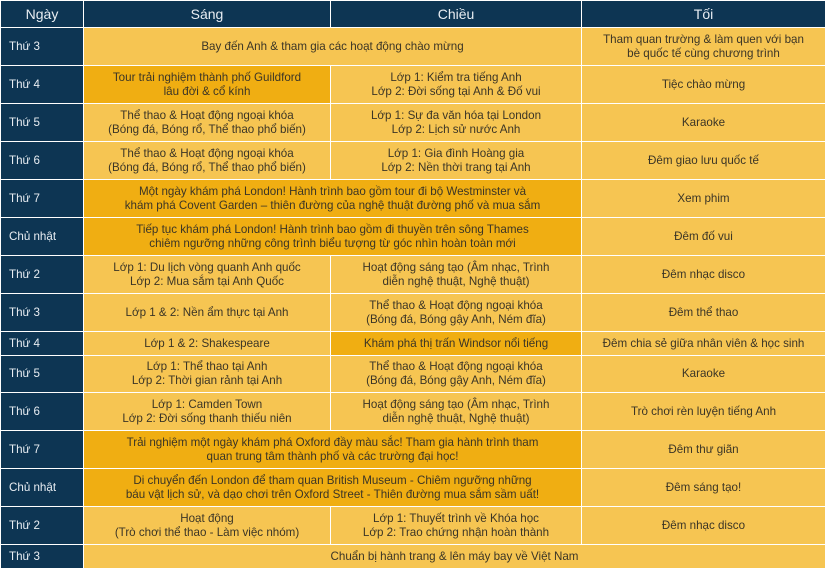  I want to click on evening-activity-cell: Đêm thư giãn, so click(703, 449).